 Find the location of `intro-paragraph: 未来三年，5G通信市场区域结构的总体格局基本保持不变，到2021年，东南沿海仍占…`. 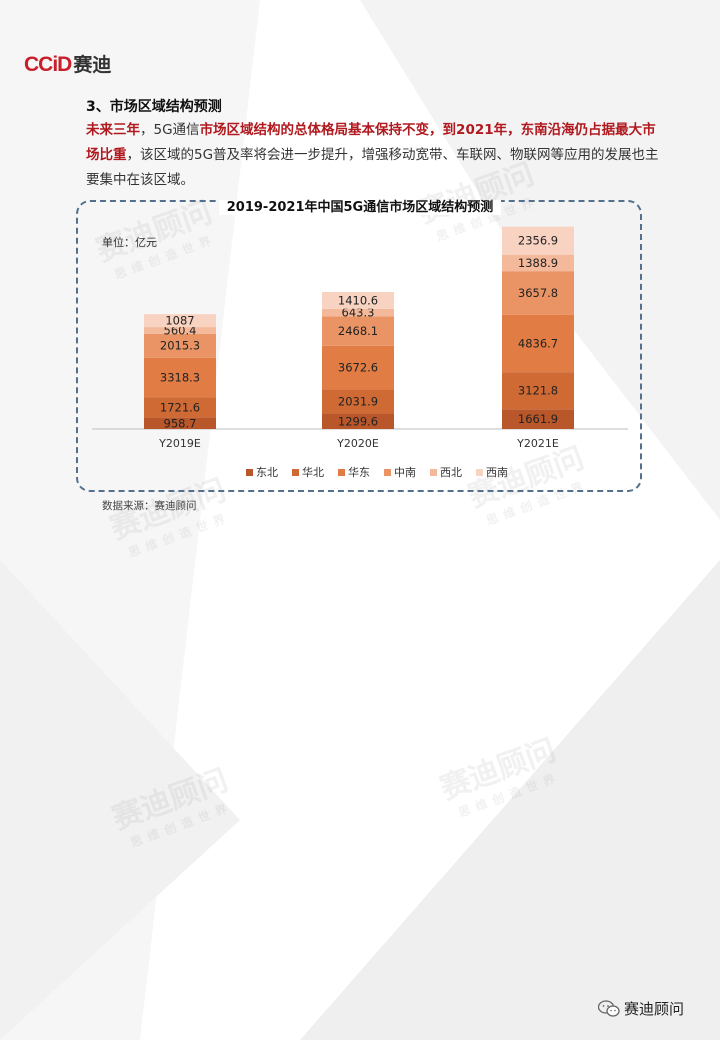

intro-paragraph: 未来三年，5G通信市场区域结构的总体格局基本保持不变，到2021年，东南沿海仍占… is located at coordinates (376, 155).